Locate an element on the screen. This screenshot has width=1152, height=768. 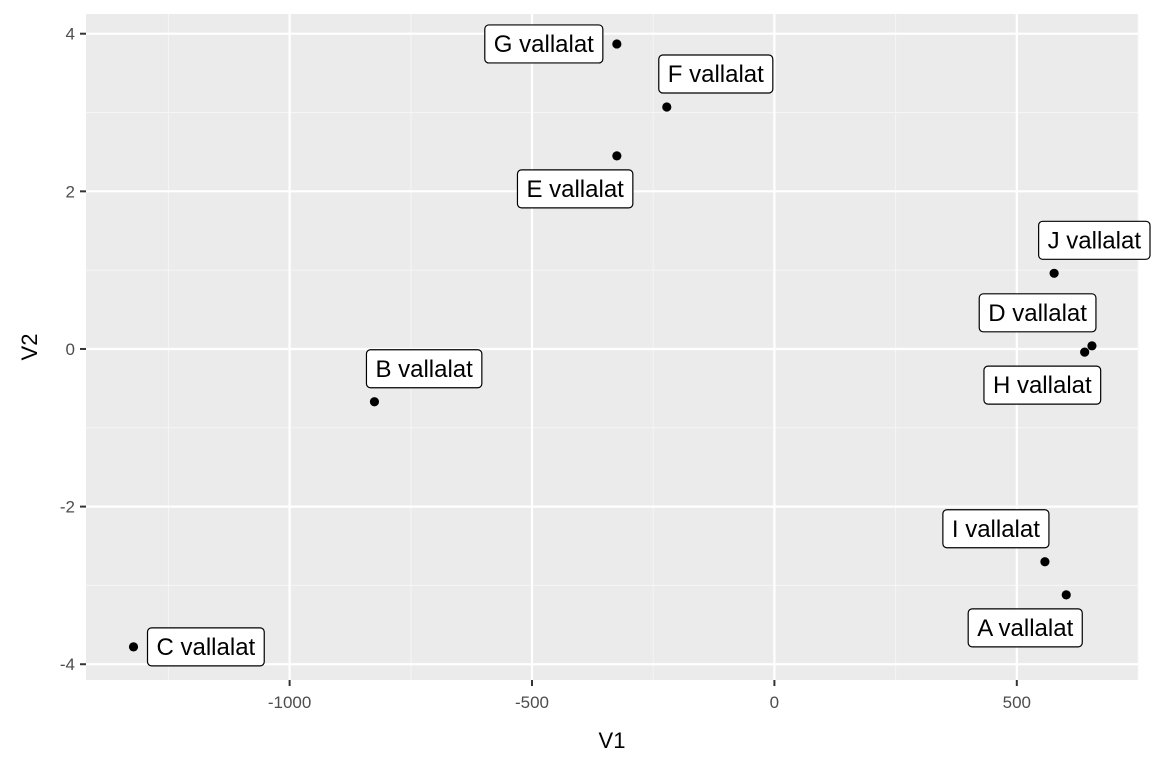
label-text: J vallalat is located at coordinates (1095, 240).